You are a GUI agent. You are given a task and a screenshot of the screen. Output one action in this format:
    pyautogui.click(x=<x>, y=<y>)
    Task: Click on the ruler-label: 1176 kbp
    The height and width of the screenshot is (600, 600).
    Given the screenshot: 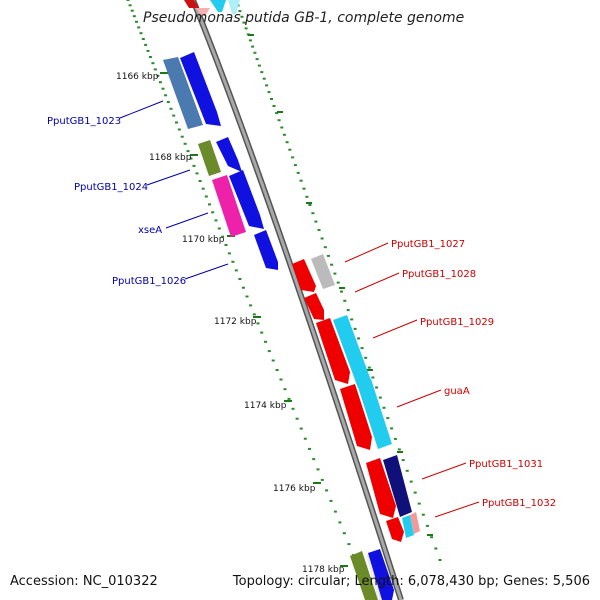 What is the action you would take?
    pyautogui.click(x=294, y=489)
    